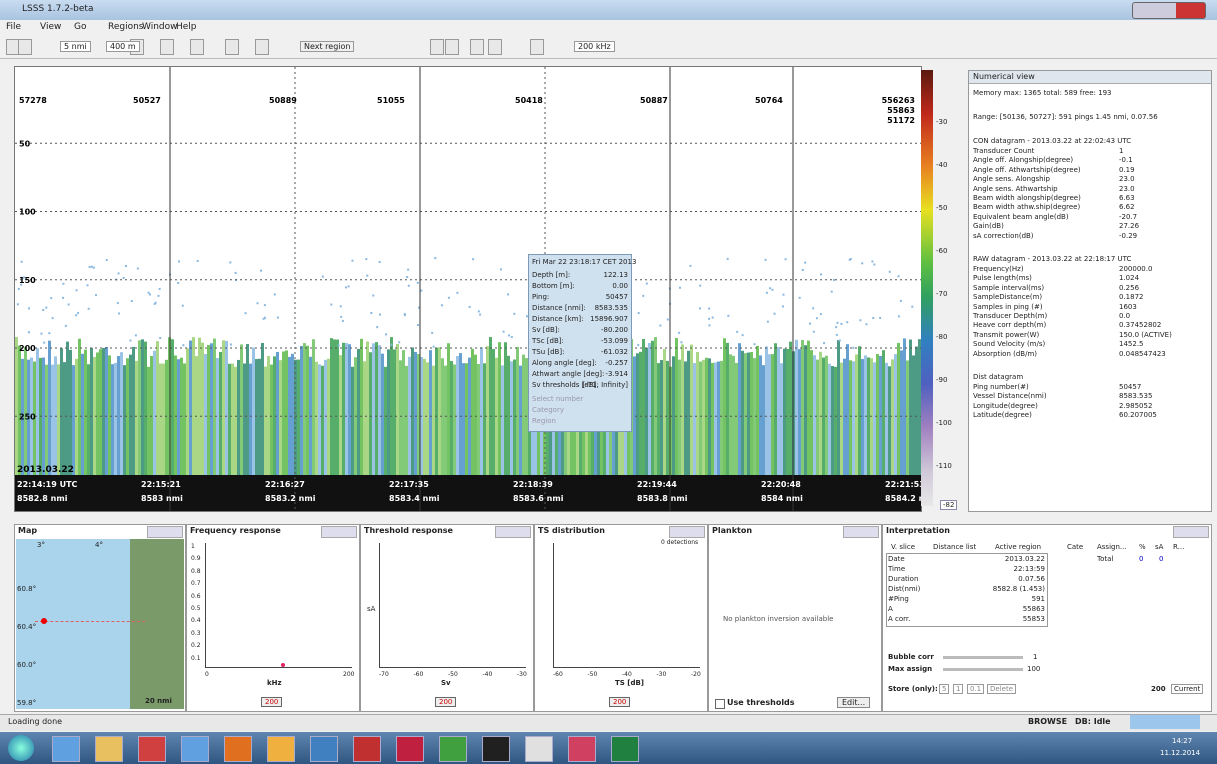 The width and height of the screenshot is (1217, 764). What do you see at coordinates (126, 27) in the screenshot?
I see `menu-item: Regions` at bounding box center [126, 27].